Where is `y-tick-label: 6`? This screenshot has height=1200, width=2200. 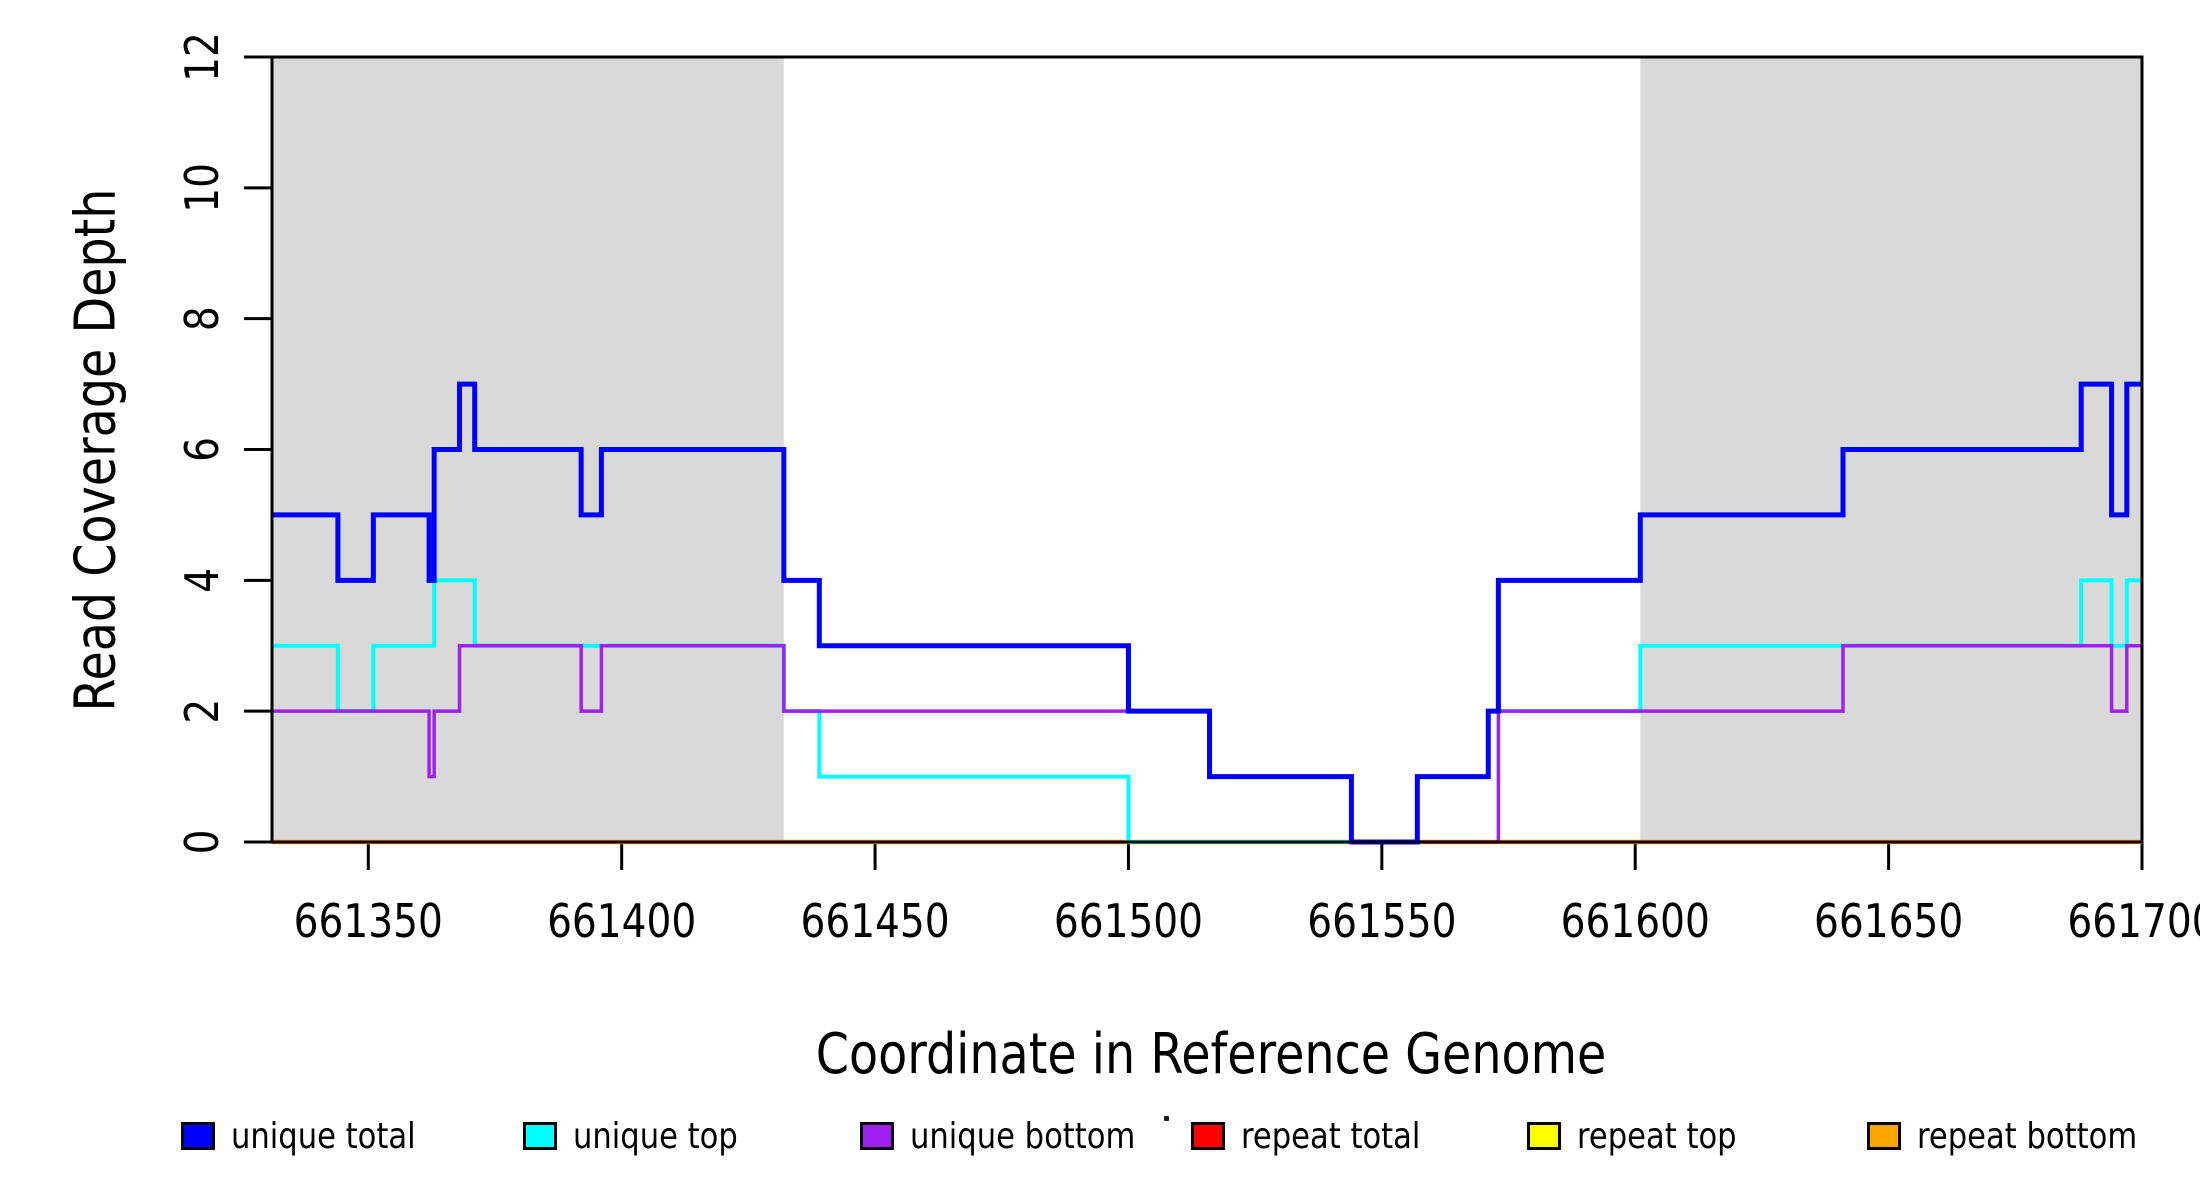
y-tick-label: 6 is located at coordinates (203, 449).